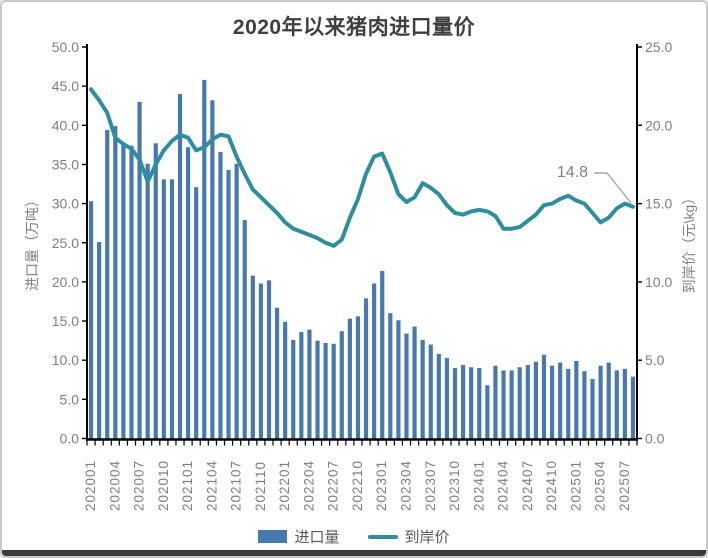 The height and width of the screenshot is (558, 708). I want to click on x-axis-label: 202404, so click(503, 485).